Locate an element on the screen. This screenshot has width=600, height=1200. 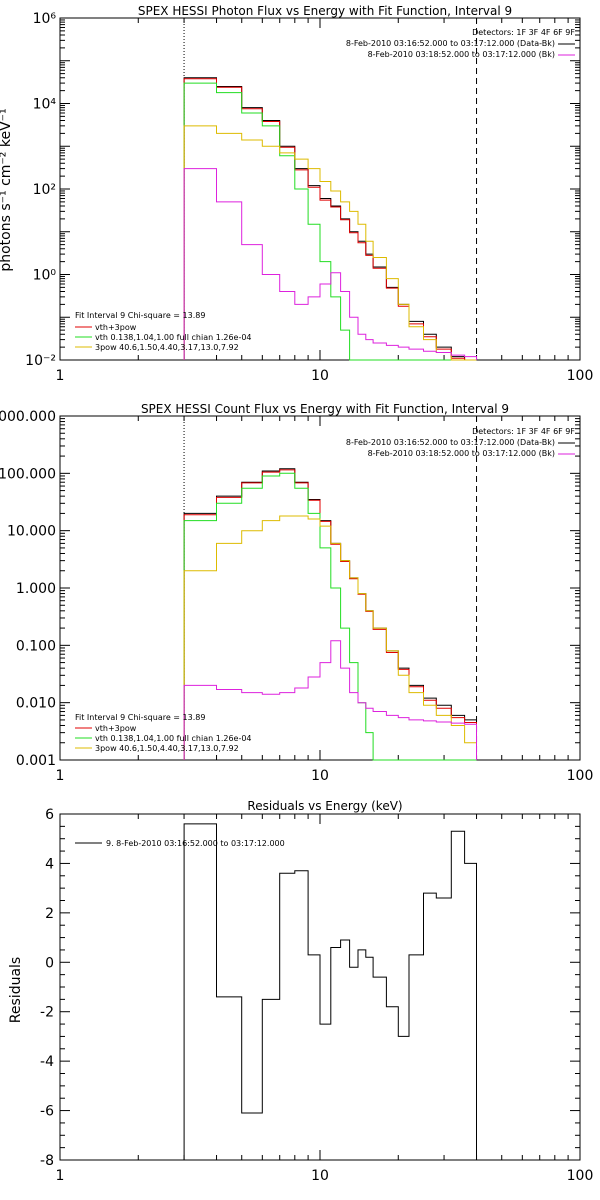
residuals-ylabel-text: Residuals is located at coordinates (16, 990).